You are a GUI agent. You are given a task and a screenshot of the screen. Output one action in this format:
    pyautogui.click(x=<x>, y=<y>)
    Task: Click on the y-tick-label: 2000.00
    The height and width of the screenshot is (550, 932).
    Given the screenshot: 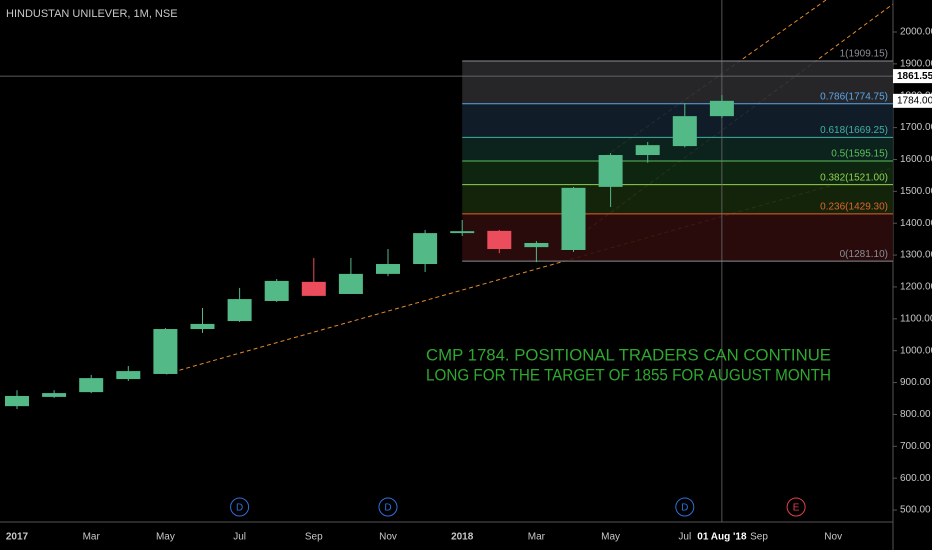 What is the action you would take?
    pyautogui.click(x=916, y=32)
    